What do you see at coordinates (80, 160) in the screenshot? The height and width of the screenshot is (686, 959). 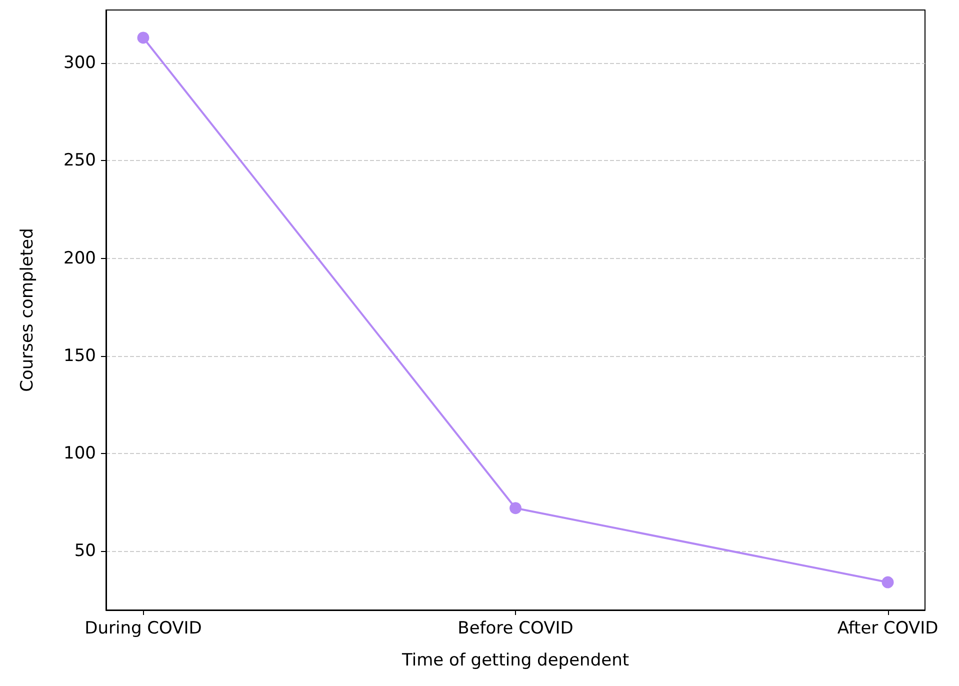 I see `y-tick-label: 250` at bounding box center [80, 160].